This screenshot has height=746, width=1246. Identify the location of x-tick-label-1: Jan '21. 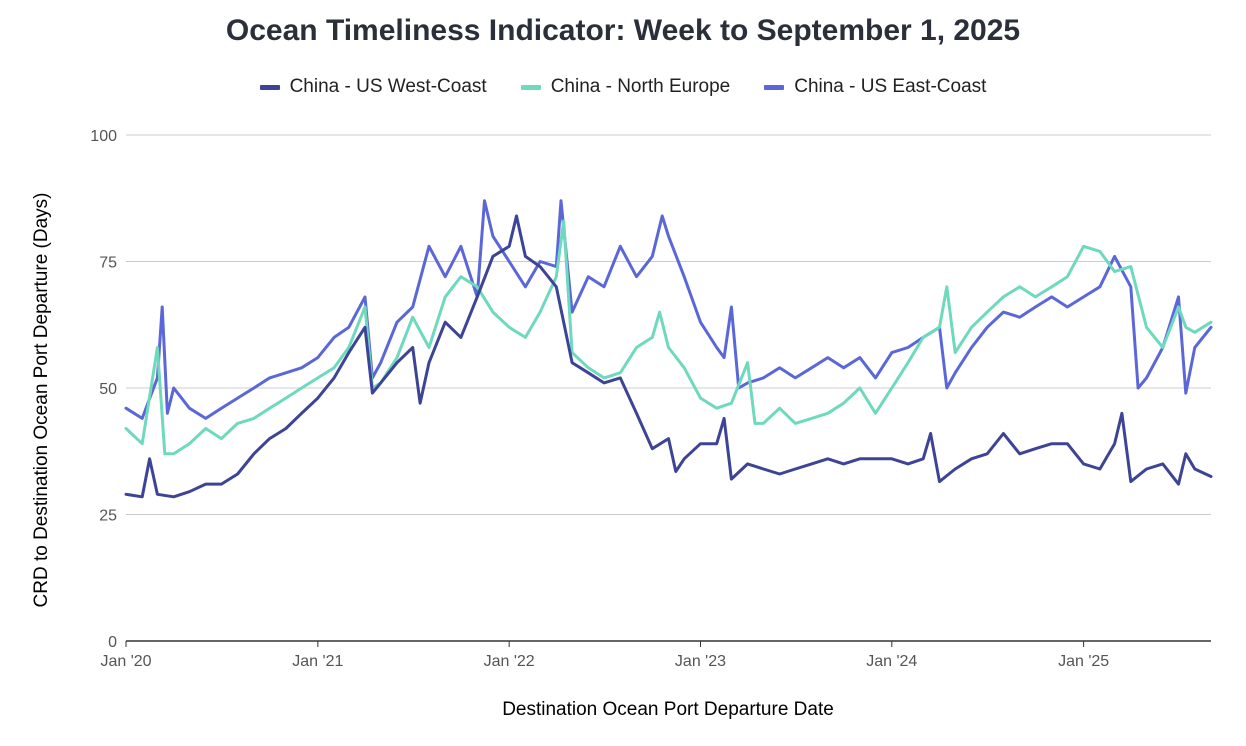
(317, 661).